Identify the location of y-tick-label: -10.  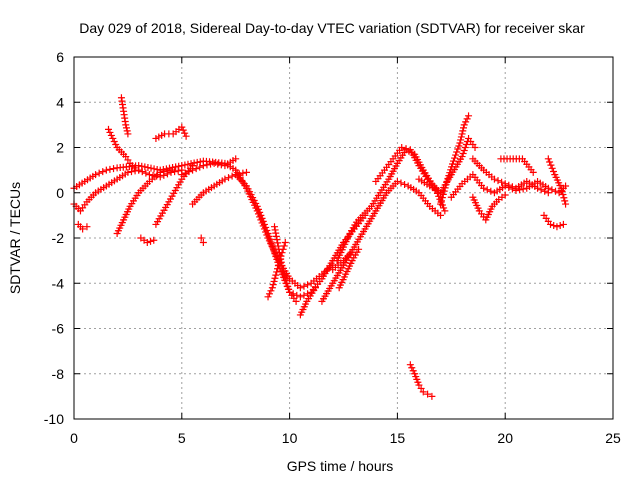
(54, 419).